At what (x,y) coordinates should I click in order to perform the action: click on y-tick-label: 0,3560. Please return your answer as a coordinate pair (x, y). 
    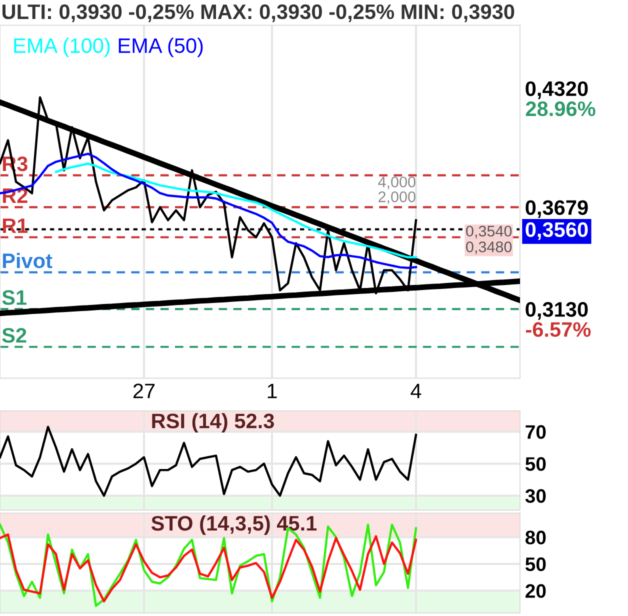
    Looking at the image, I should click on (557, 231).